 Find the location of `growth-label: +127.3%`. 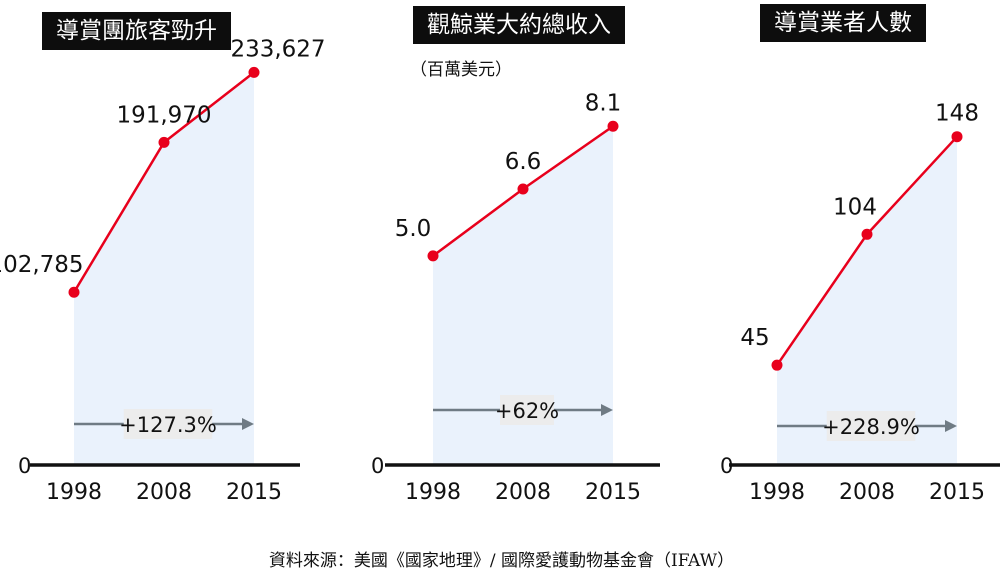

growth-label: +127.3% is located at coordinates (168, 425).